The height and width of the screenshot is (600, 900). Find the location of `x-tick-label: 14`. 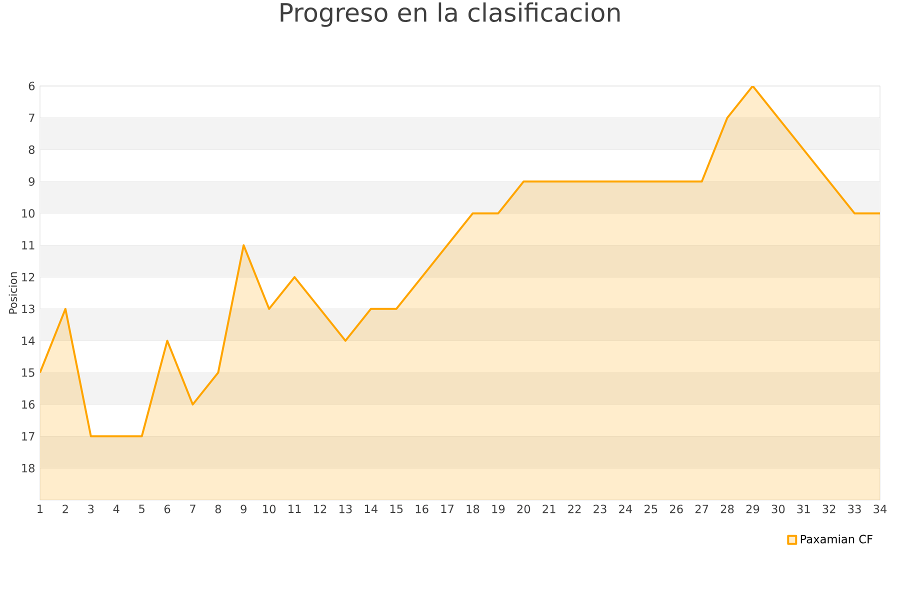

x-tick-label: 14 is located at coordinates (371, 508).